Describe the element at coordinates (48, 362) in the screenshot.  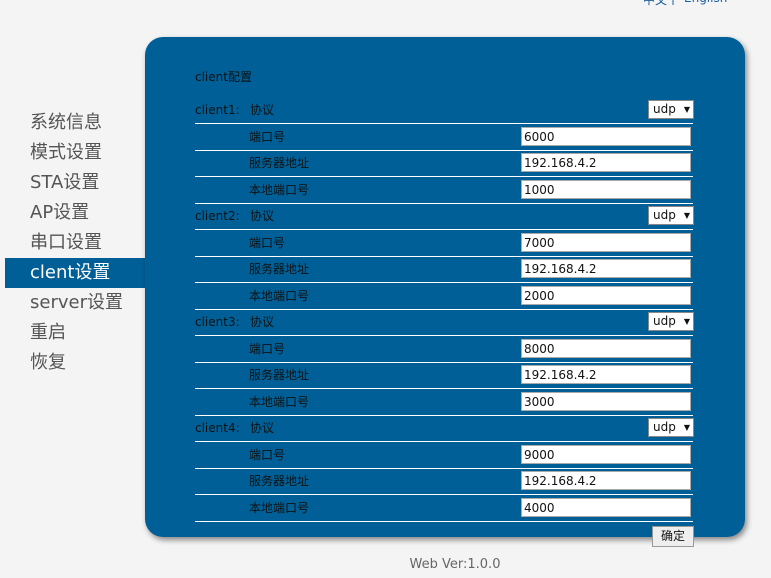
I see `sidebar-item: 恢复` at that location.